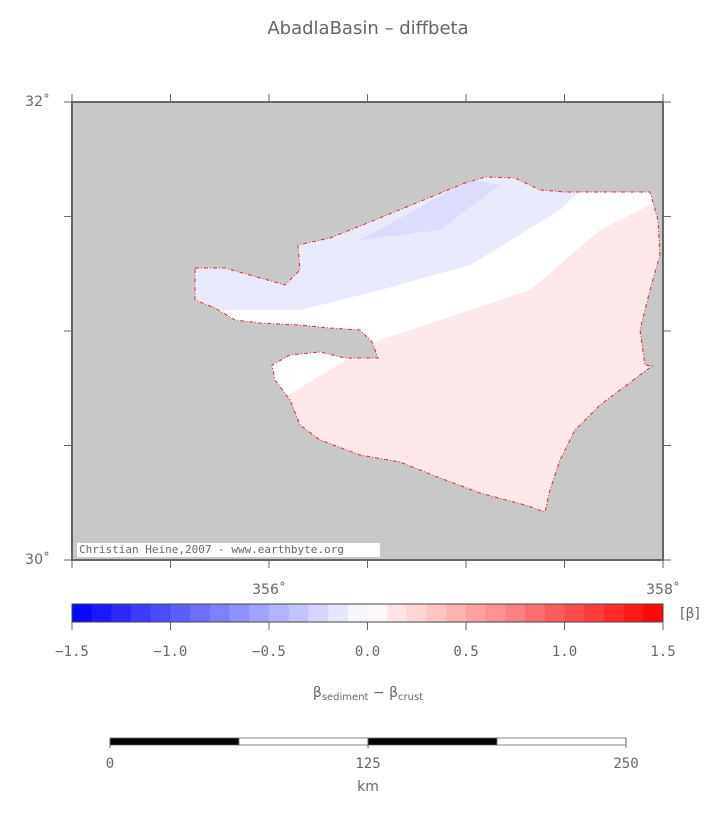 This screenshot has width=720, height=818. Describe the element at coordinates (690, 614) in the screenshot. I see `colorbar-unit: [β]` at that location.